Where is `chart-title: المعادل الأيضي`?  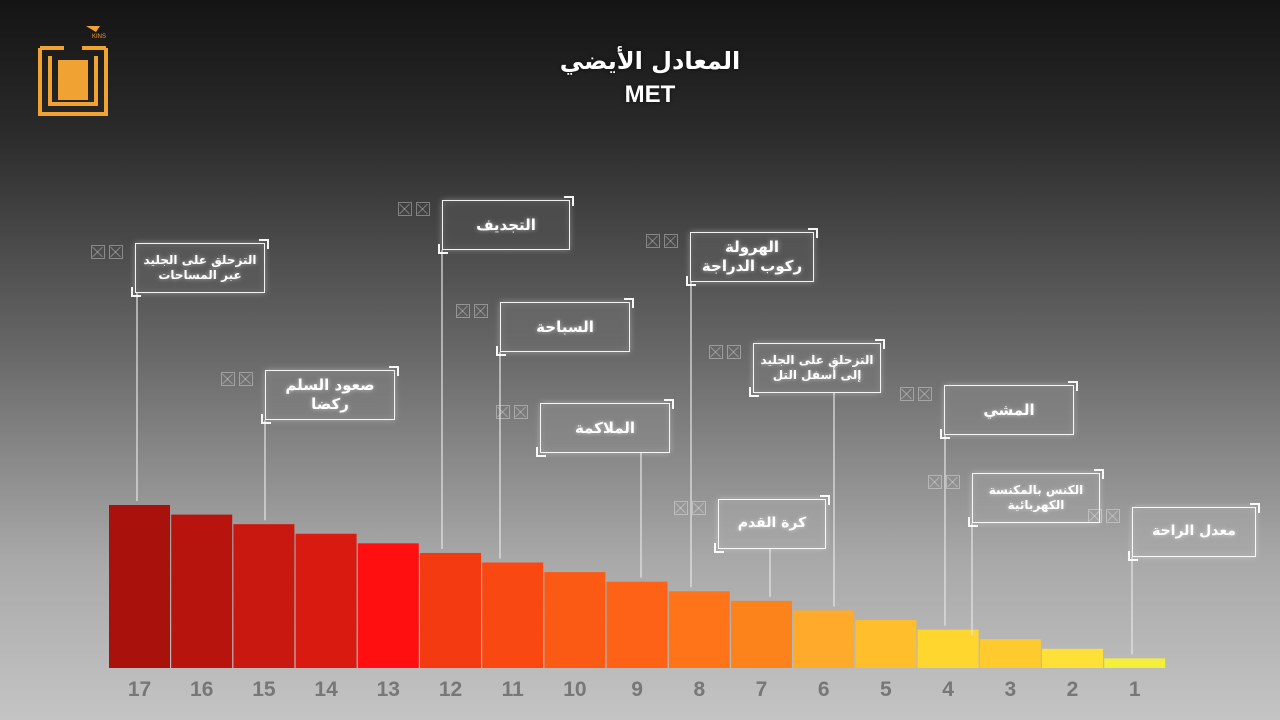 chart-title: المعادل الأيضي is located at coordinates (650, 61).